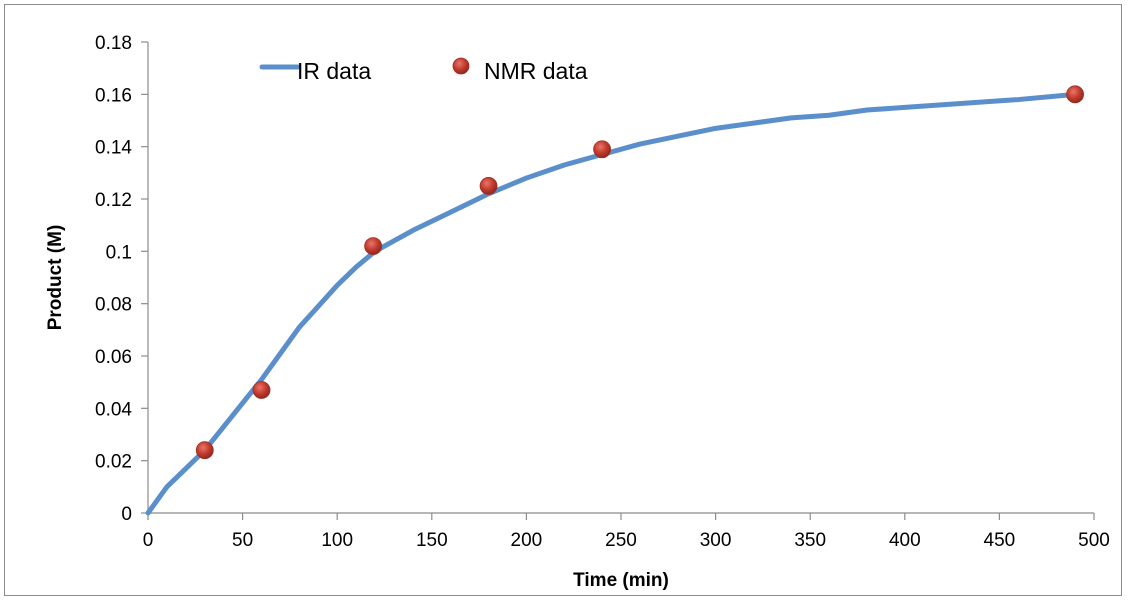 The image size is (1128, 601). Describe the element at coordinates (148, 540) in the screenshot. I see `x-tick-label: 0` at that location.